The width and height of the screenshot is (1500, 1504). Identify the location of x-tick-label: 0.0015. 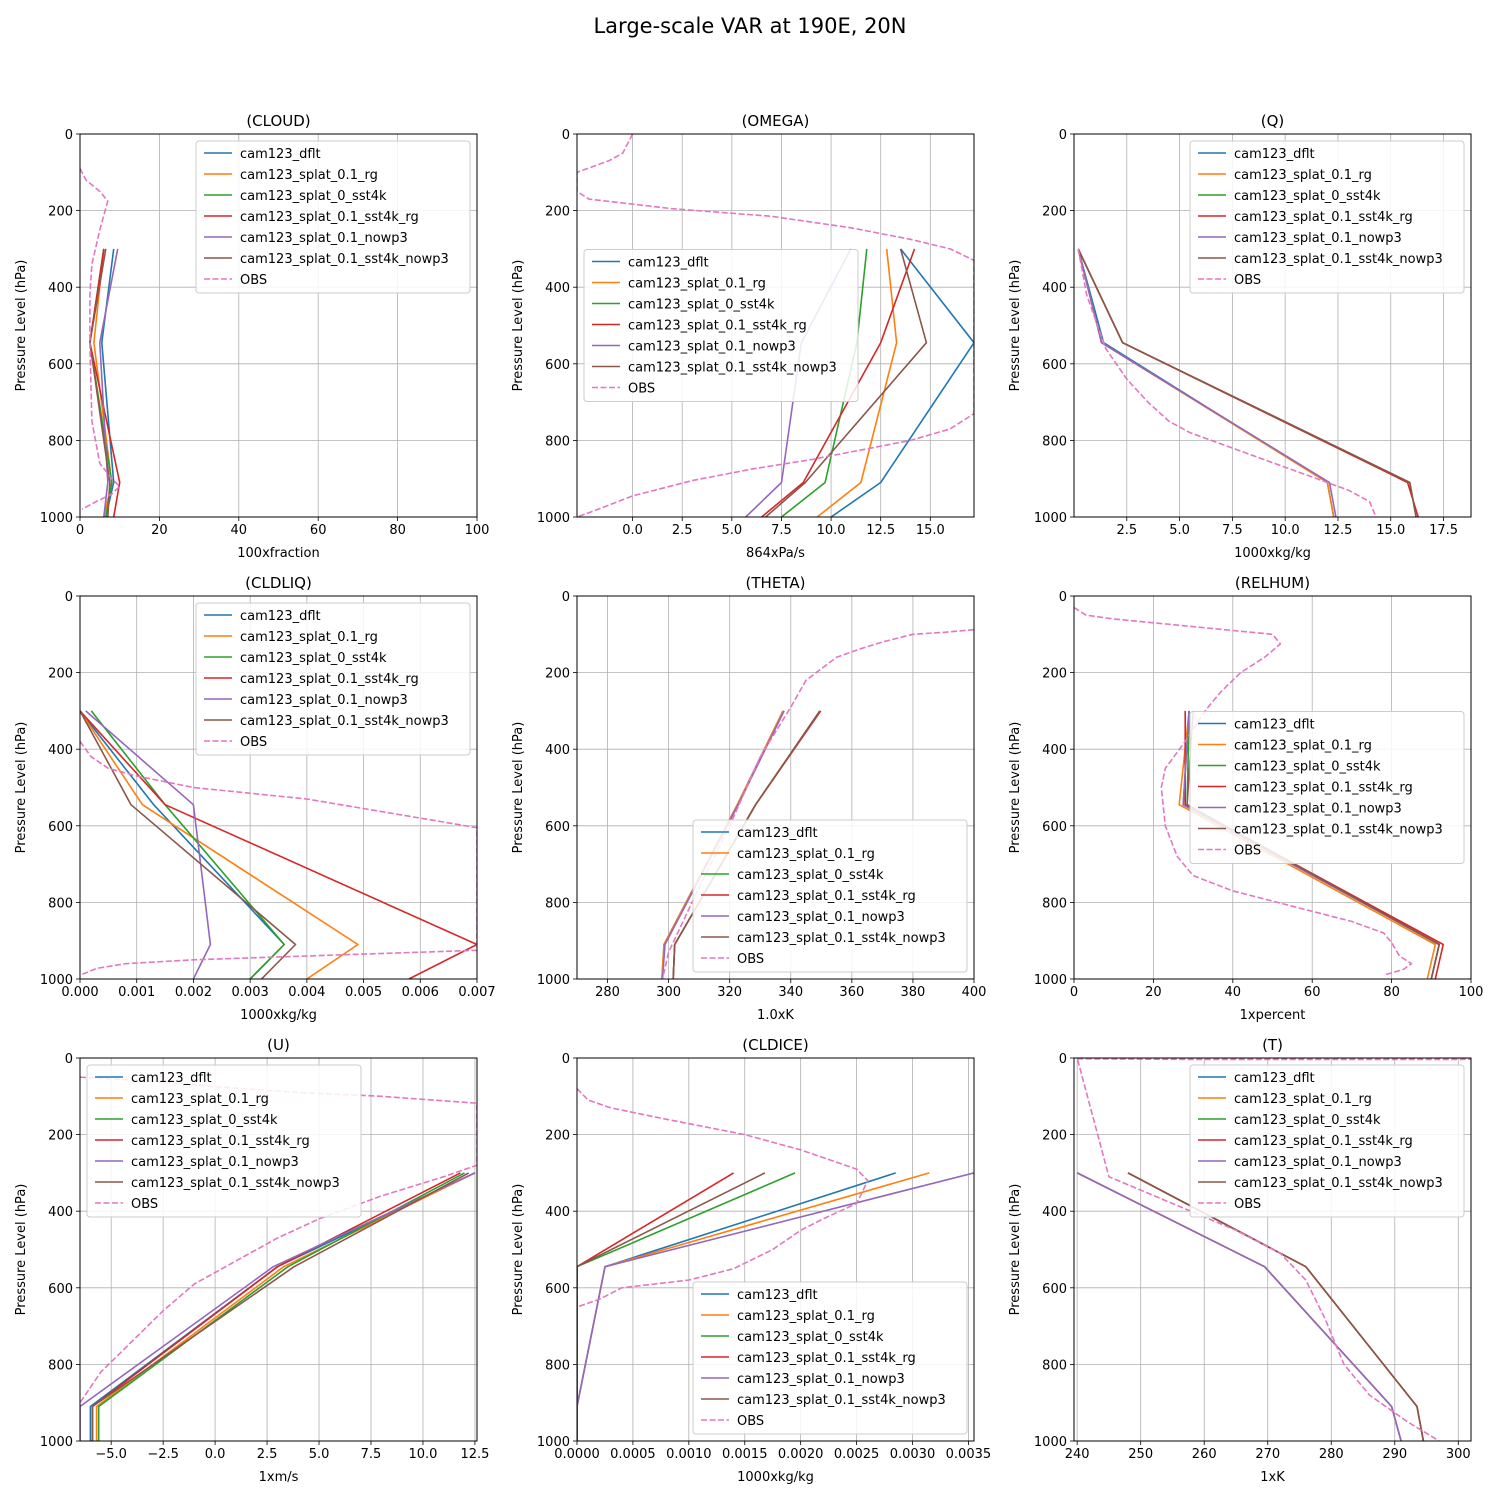
(745, 1454).